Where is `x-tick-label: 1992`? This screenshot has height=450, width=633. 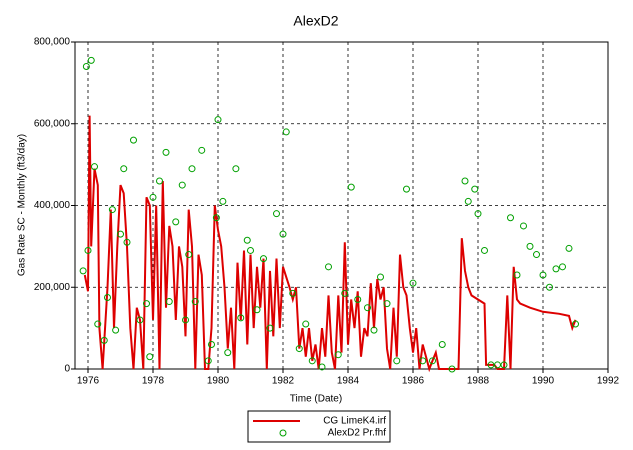 x-tick-label: 1992 is located at coordinates (608, 381).